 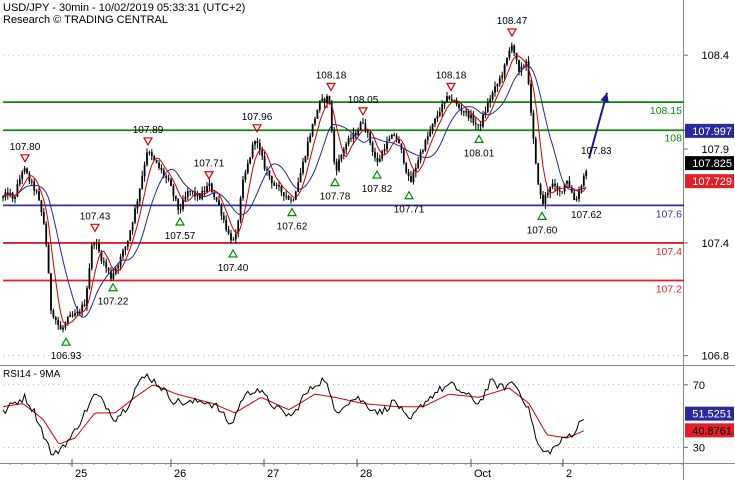 I want to click on high-label: 107.89, so click(x=148, y=130).